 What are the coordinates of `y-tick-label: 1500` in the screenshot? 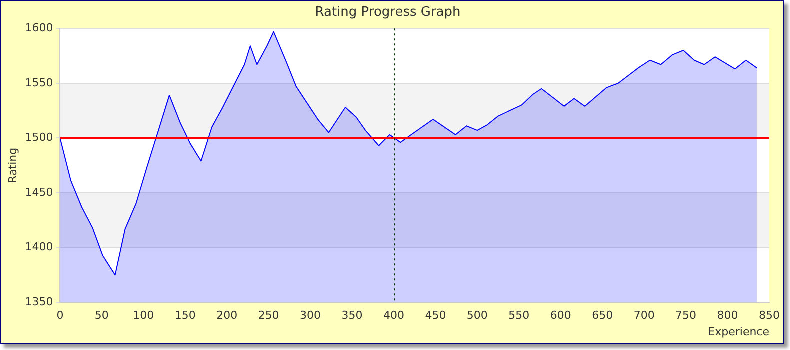 It's located at (39, 137).